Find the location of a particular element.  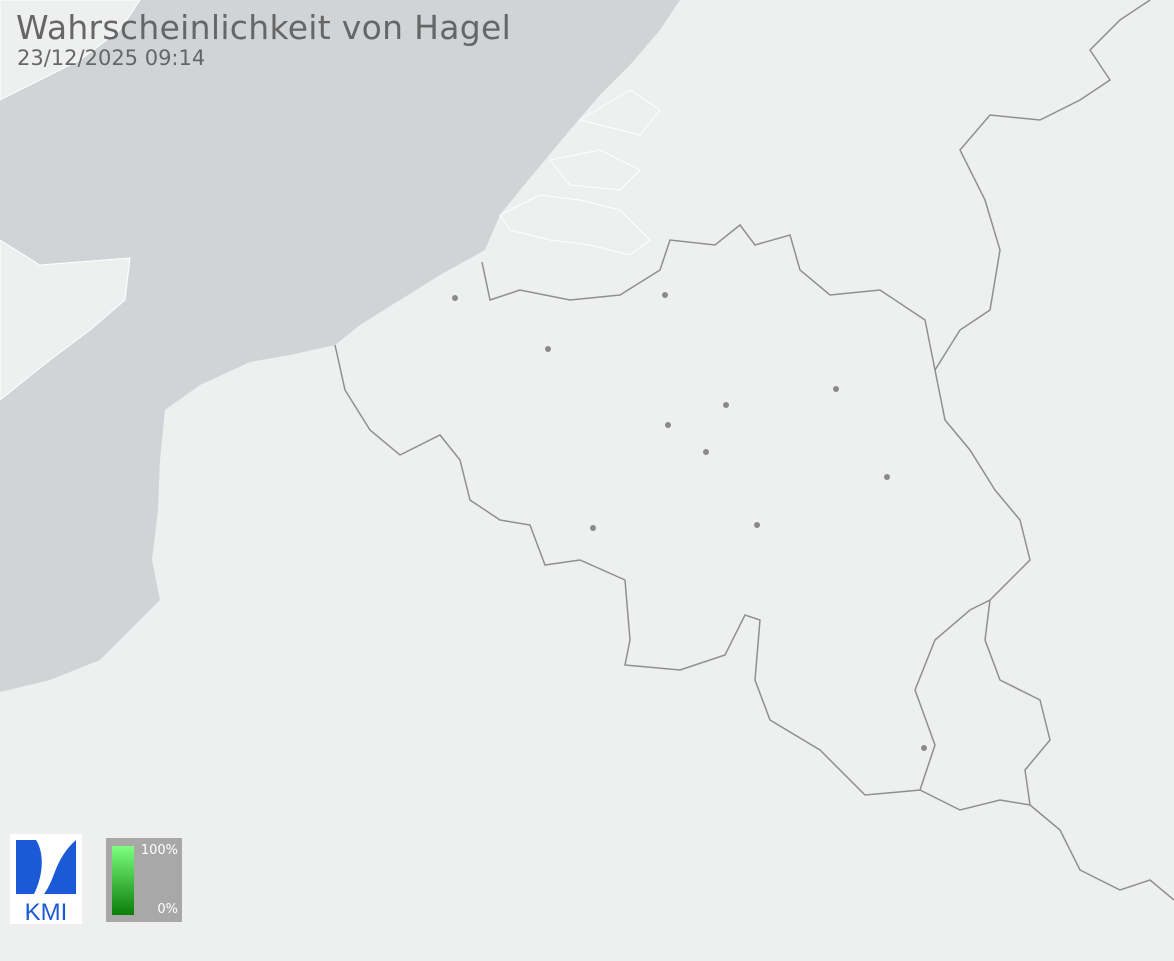

netherlands-germany-border is located at coordinates (1042, 185).